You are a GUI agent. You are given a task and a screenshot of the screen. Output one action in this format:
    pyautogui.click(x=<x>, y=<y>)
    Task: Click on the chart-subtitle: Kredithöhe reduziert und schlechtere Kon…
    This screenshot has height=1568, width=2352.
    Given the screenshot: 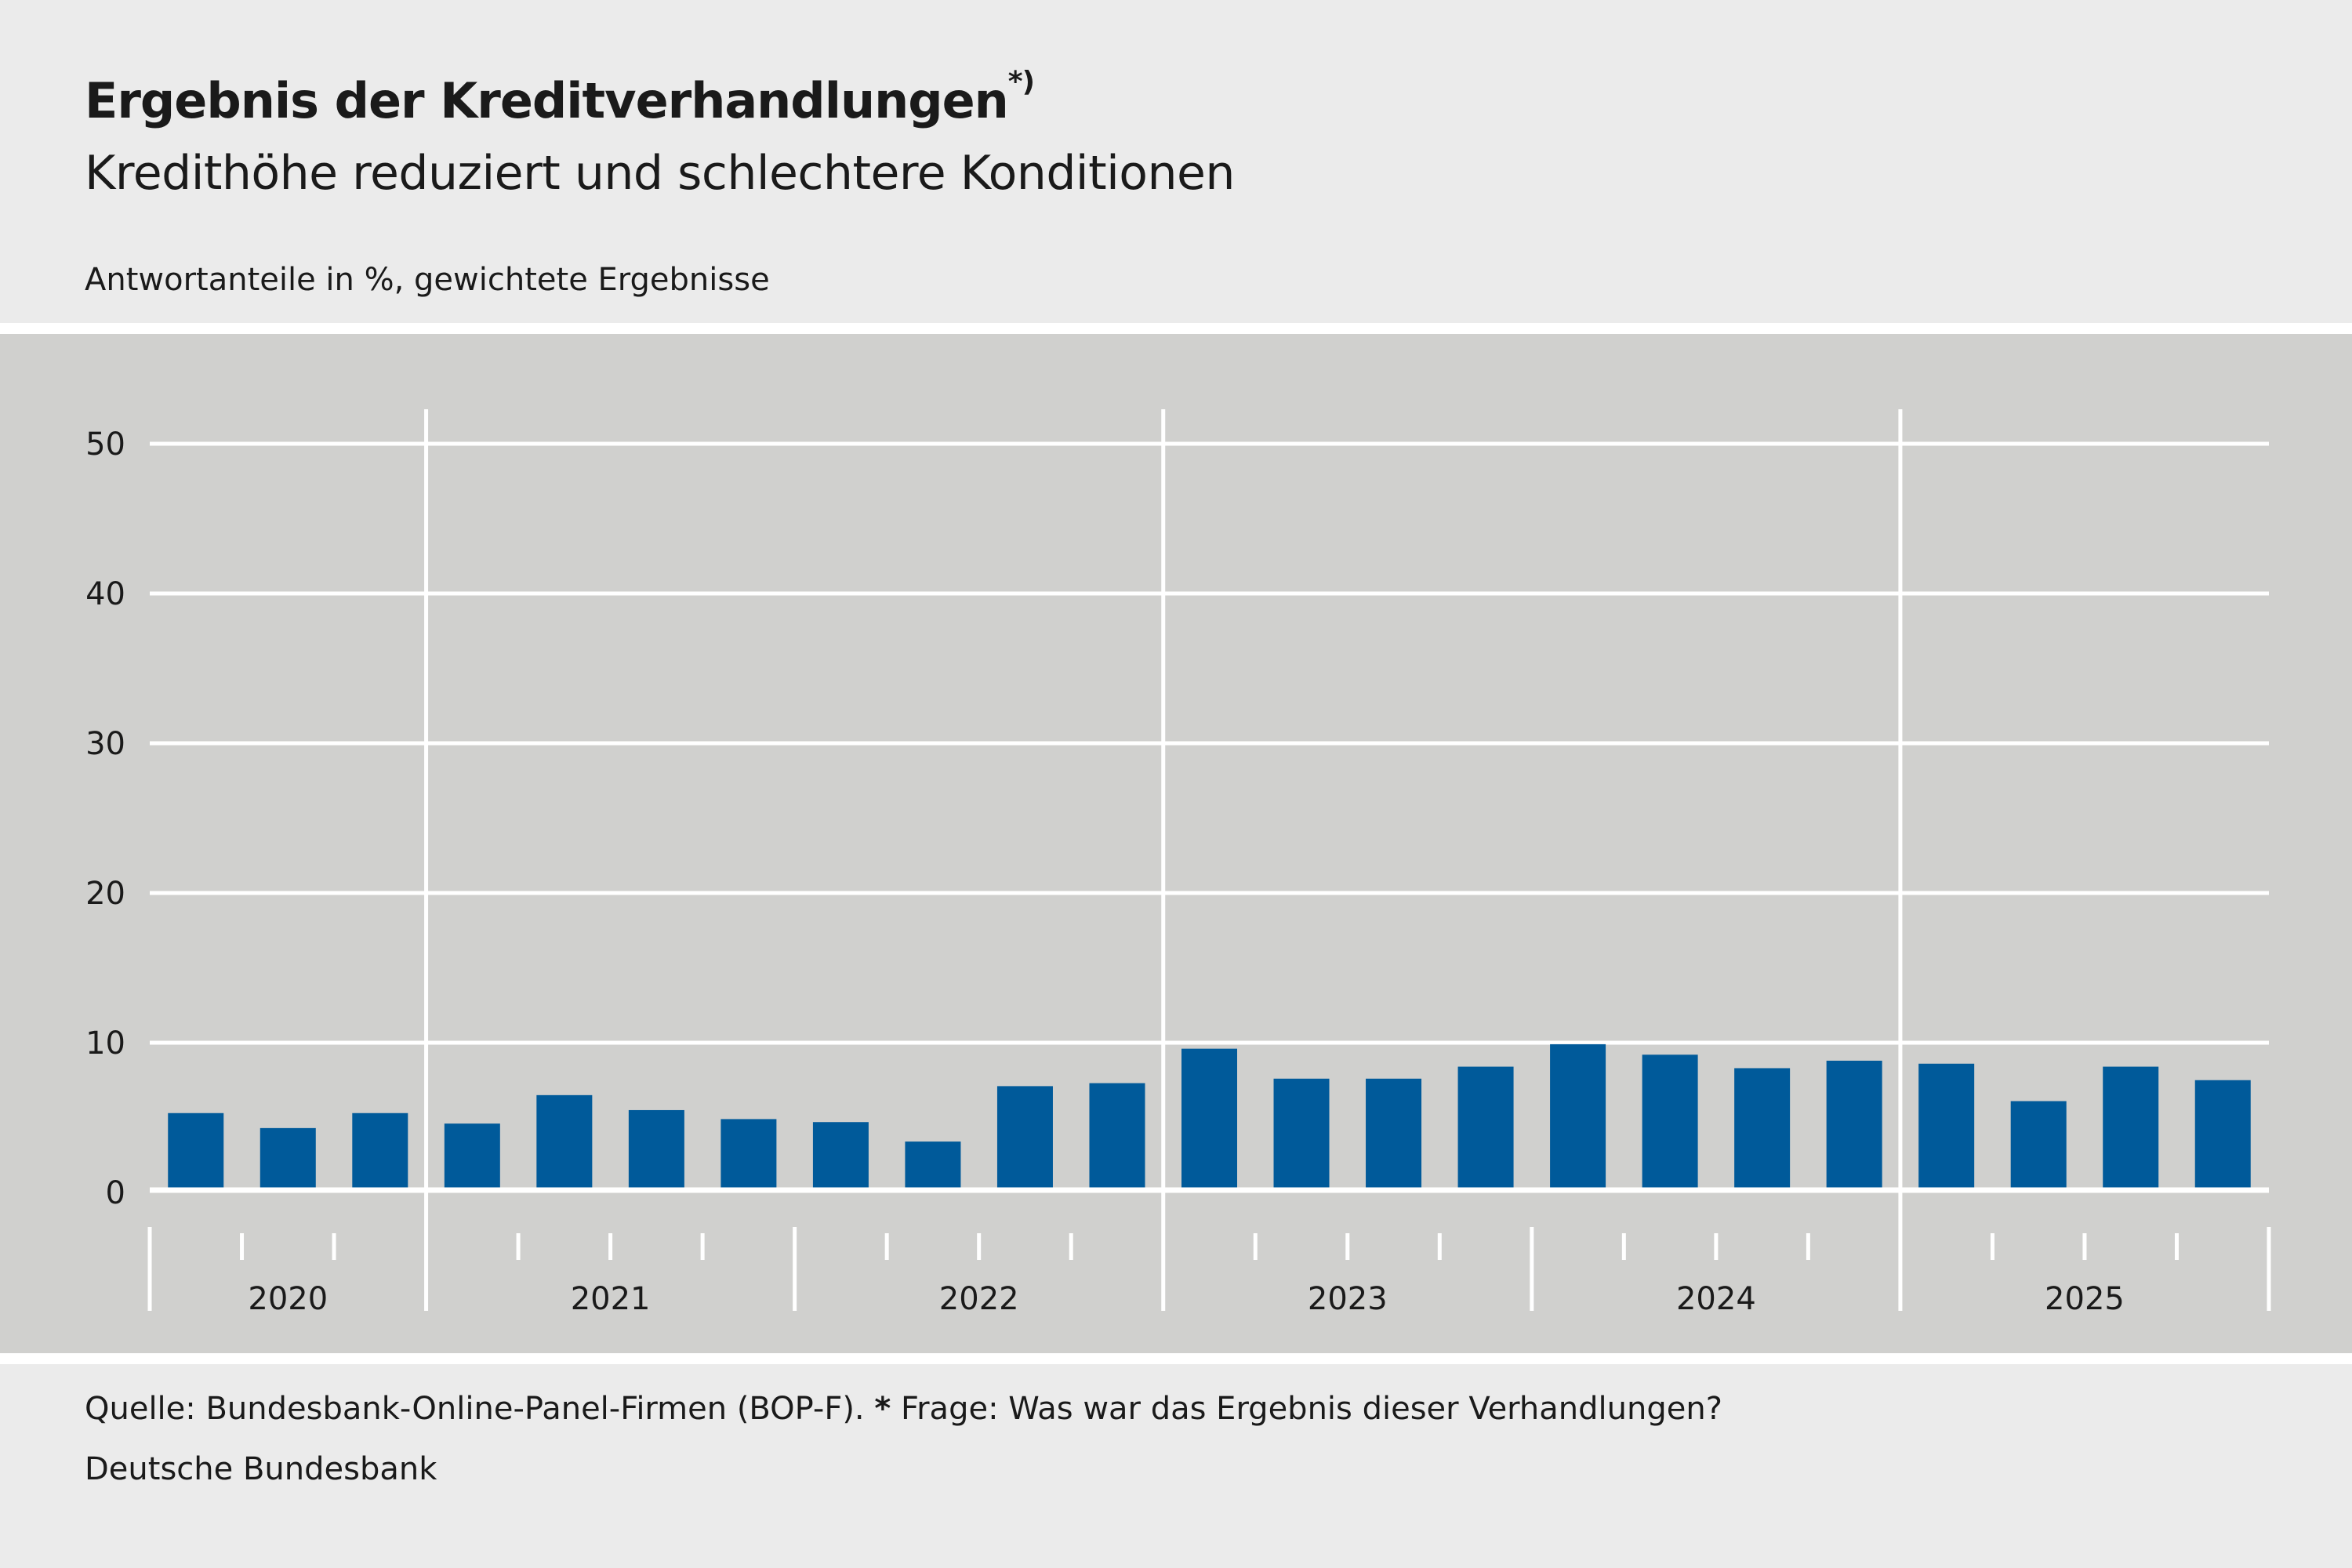 What is the action you would take?
    pyautogui.click(x=660, y=173)
    